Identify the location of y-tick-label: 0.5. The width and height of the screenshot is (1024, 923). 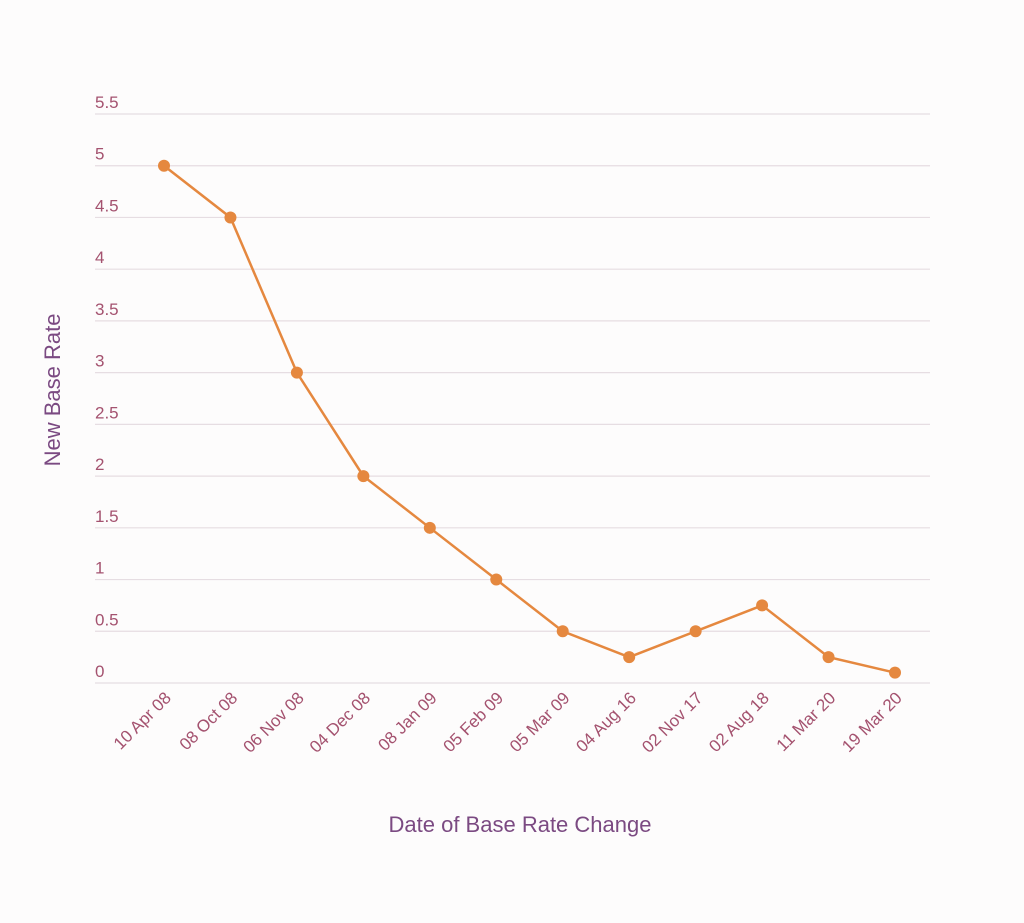
(107, 619).